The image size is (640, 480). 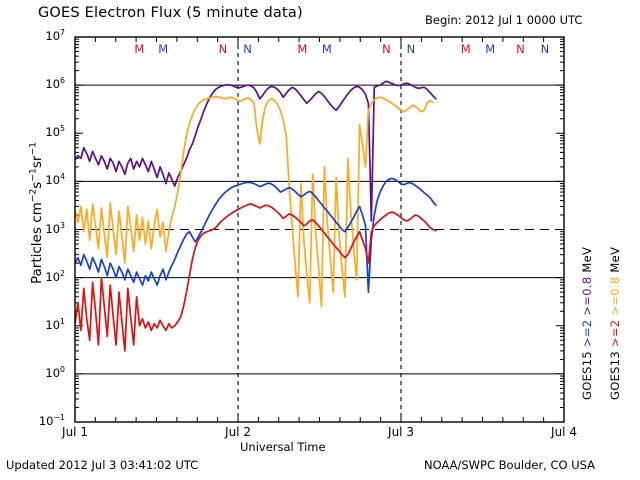 What do you see at coordinates (55, 132) in the screenshot?
I see `y-tick-label: 10⁵` at bounding box center [55, 132].